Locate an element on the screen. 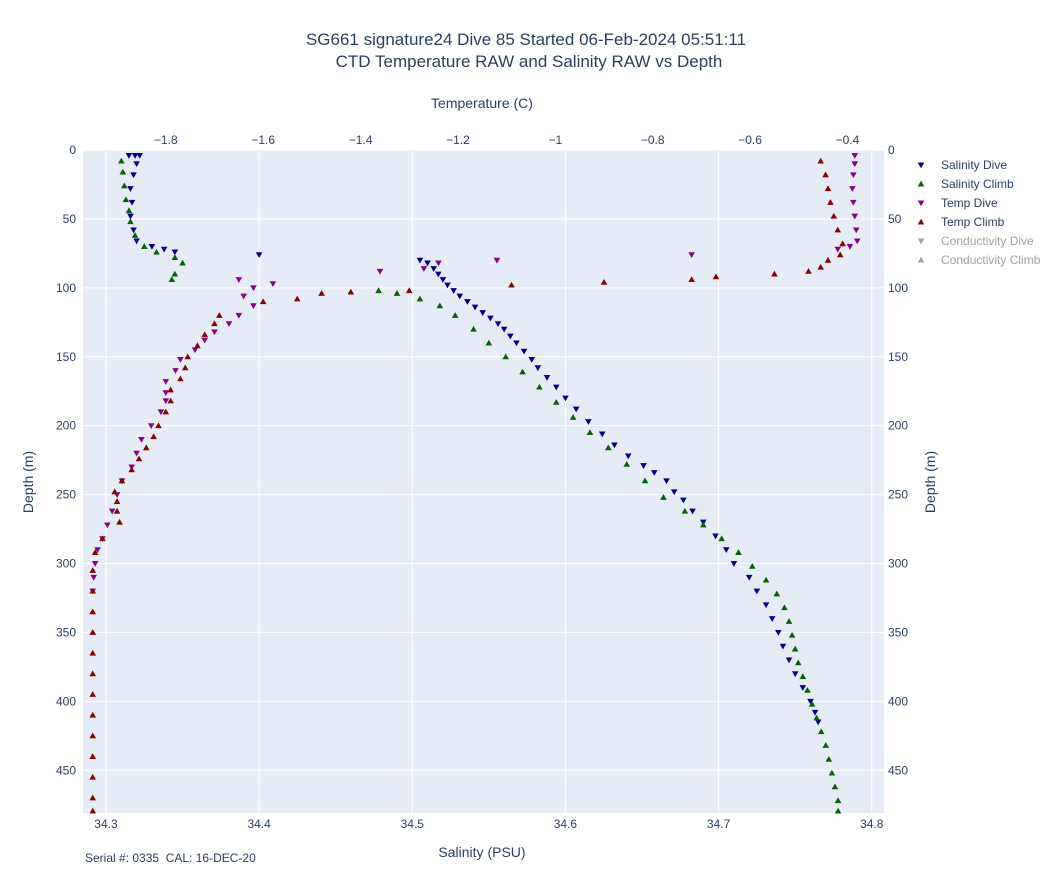 This screenshot has height=894, width=1058. temperature-tick: −1 is located at coordinates (555, 140).